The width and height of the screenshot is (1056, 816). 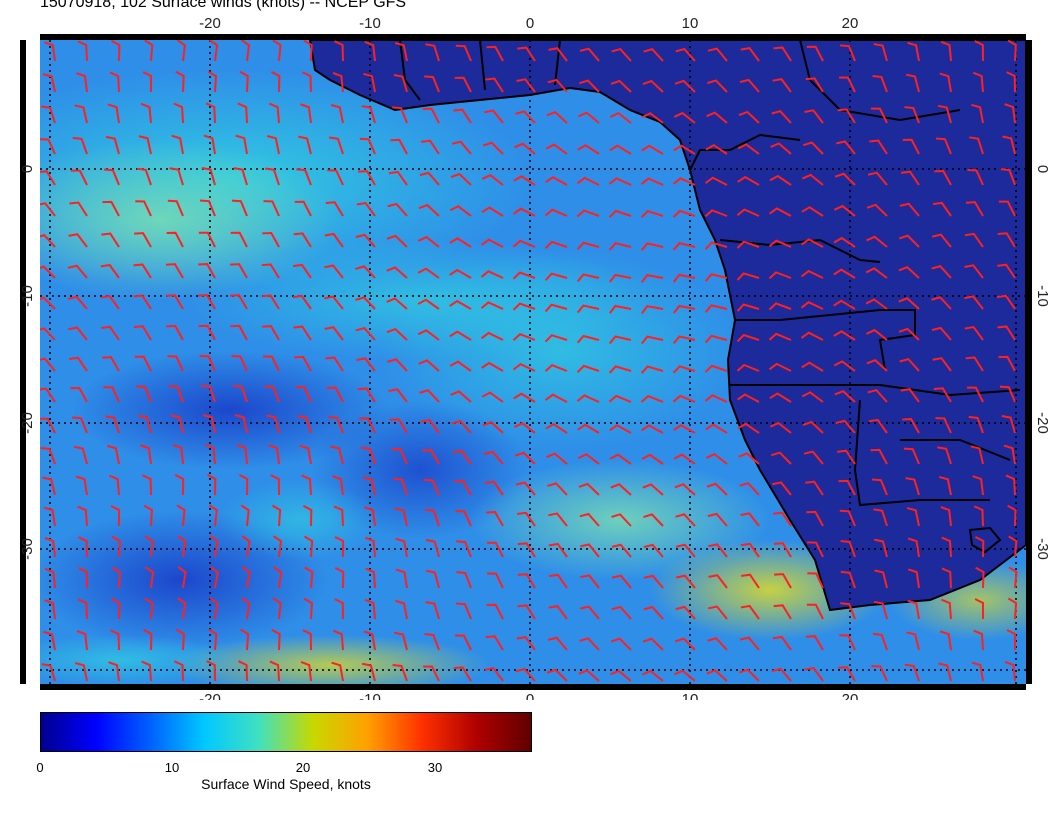 I want to click on lon-tick: 10, so click(x=690, y=23).